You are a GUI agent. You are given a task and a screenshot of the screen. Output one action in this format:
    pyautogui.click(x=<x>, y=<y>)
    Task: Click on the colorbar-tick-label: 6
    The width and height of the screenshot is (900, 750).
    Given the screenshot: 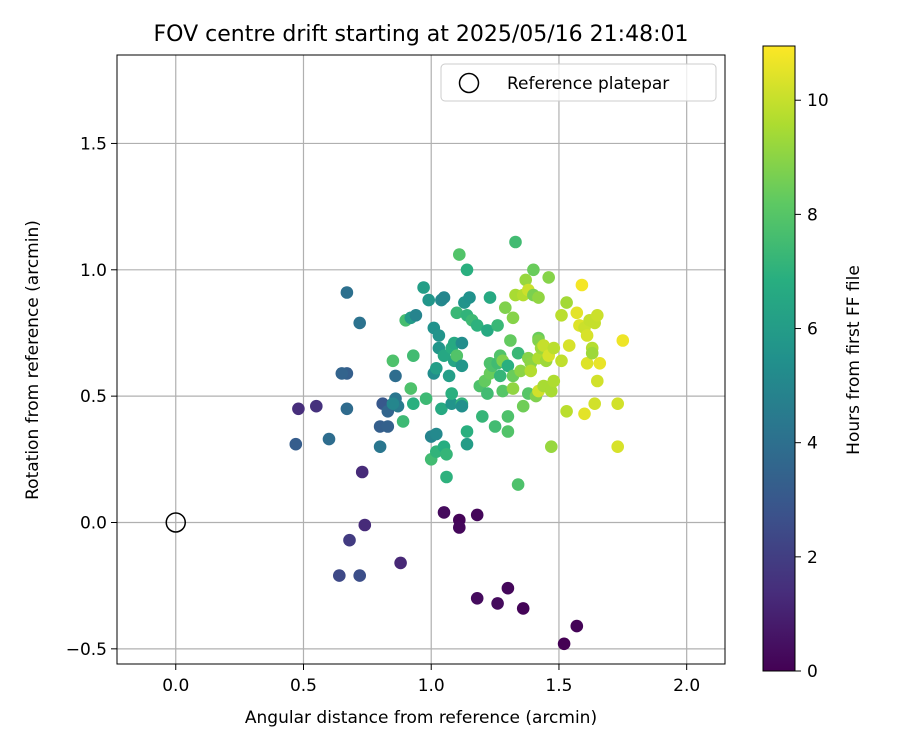 What is the action you would take?
    pyautogui.click(x=812, y=330)
    